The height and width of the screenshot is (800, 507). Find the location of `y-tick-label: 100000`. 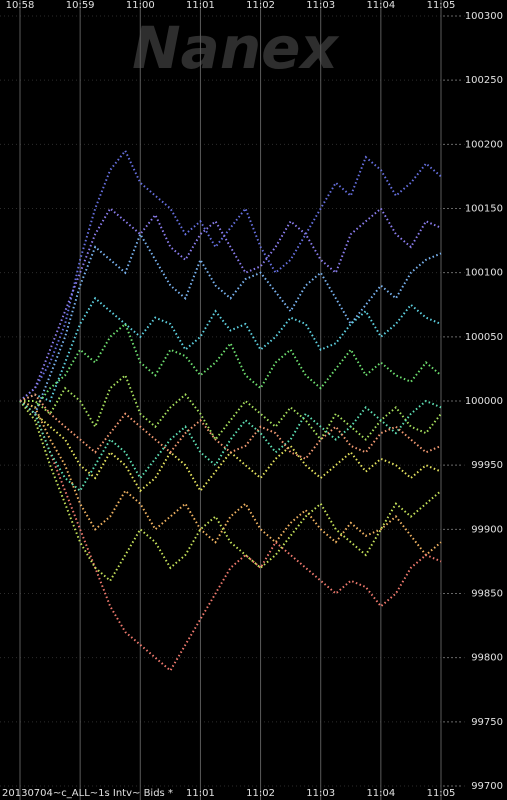

y-tick-label: 100000 is located at coordinates (484, 401).